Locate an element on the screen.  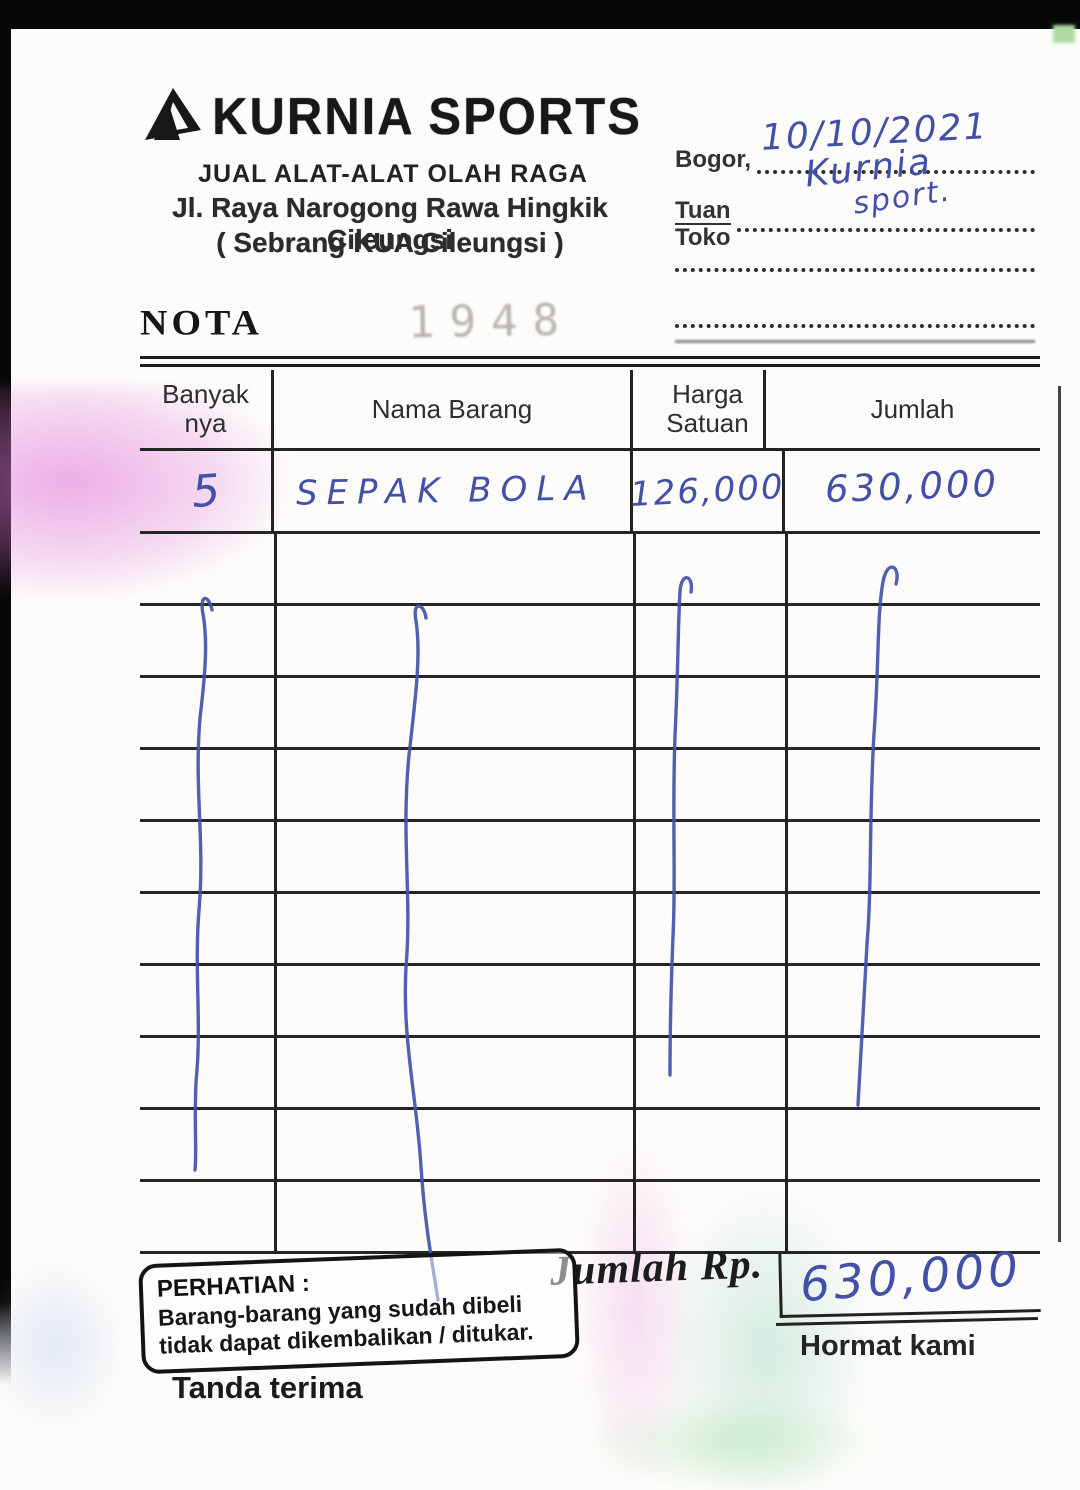
toko-label: Toko is located at coordinates (703, 237).